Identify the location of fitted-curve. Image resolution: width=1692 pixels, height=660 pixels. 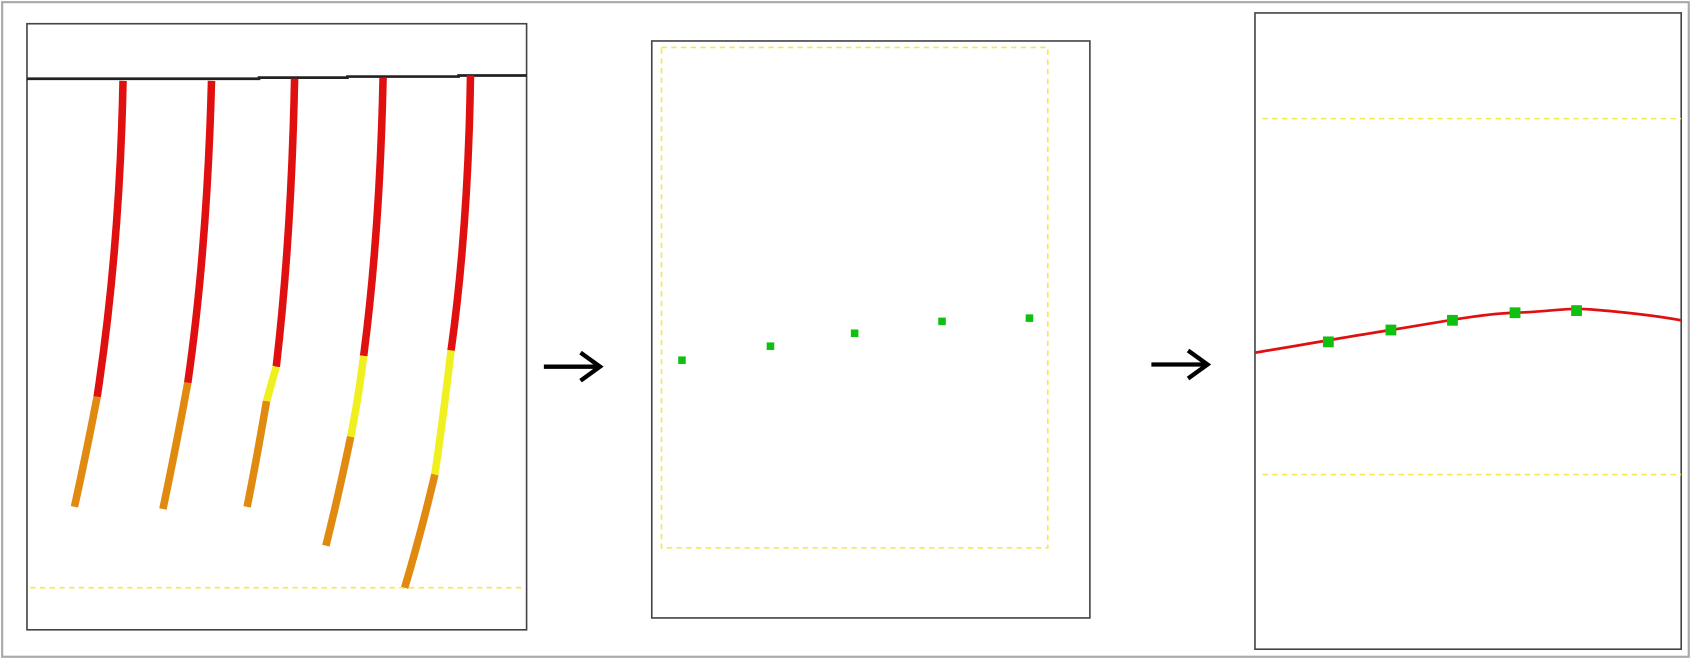
(1468, 330).